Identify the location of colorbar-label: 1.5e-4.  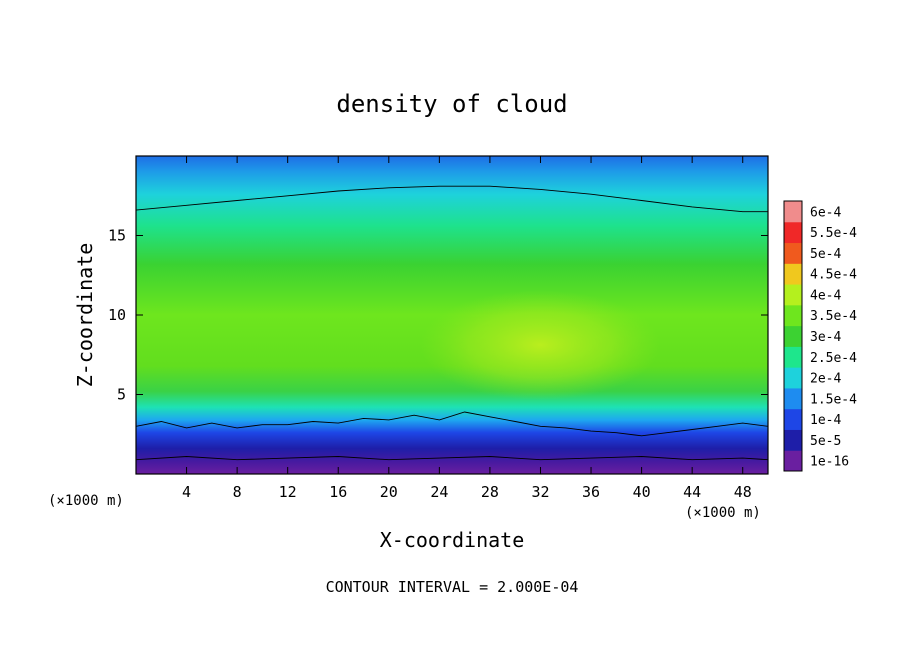
(833, 399).